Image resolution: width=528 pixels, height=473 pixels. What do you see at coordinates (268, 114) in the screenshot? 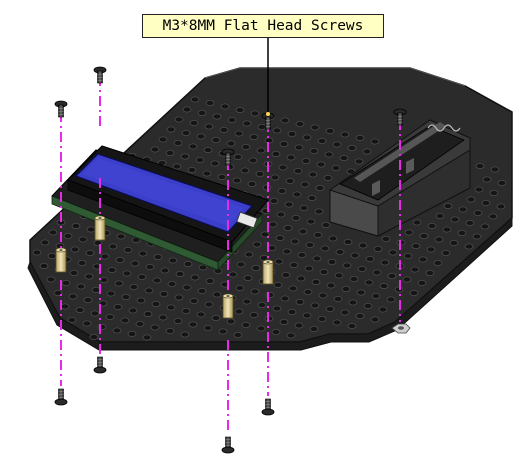
I see `callout-anchor-dot` at bounding box center [268, 114].